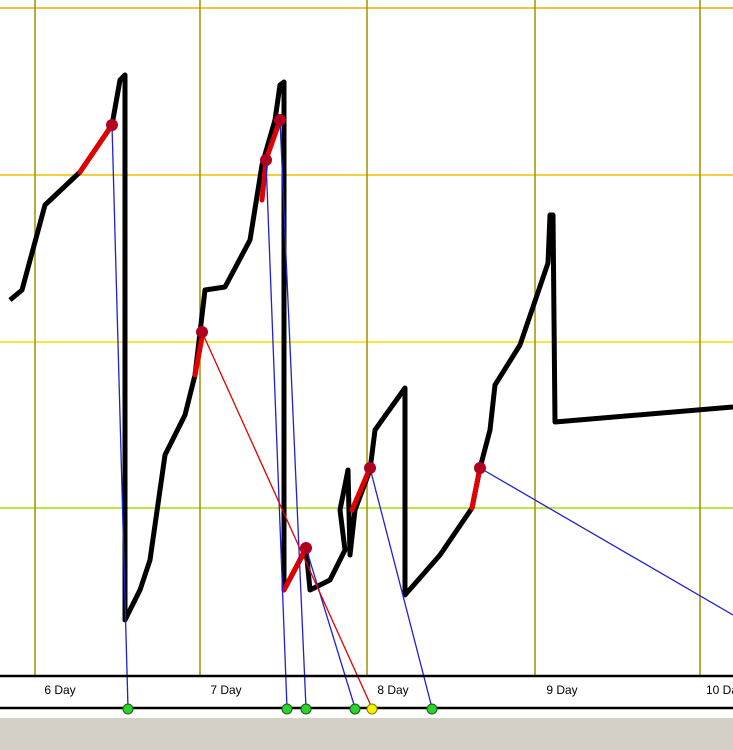  What do you see at coordinates (59, 690) in the screenshot?
I see `x-tick-label: 6 Day` at bounding box center [59, 690].